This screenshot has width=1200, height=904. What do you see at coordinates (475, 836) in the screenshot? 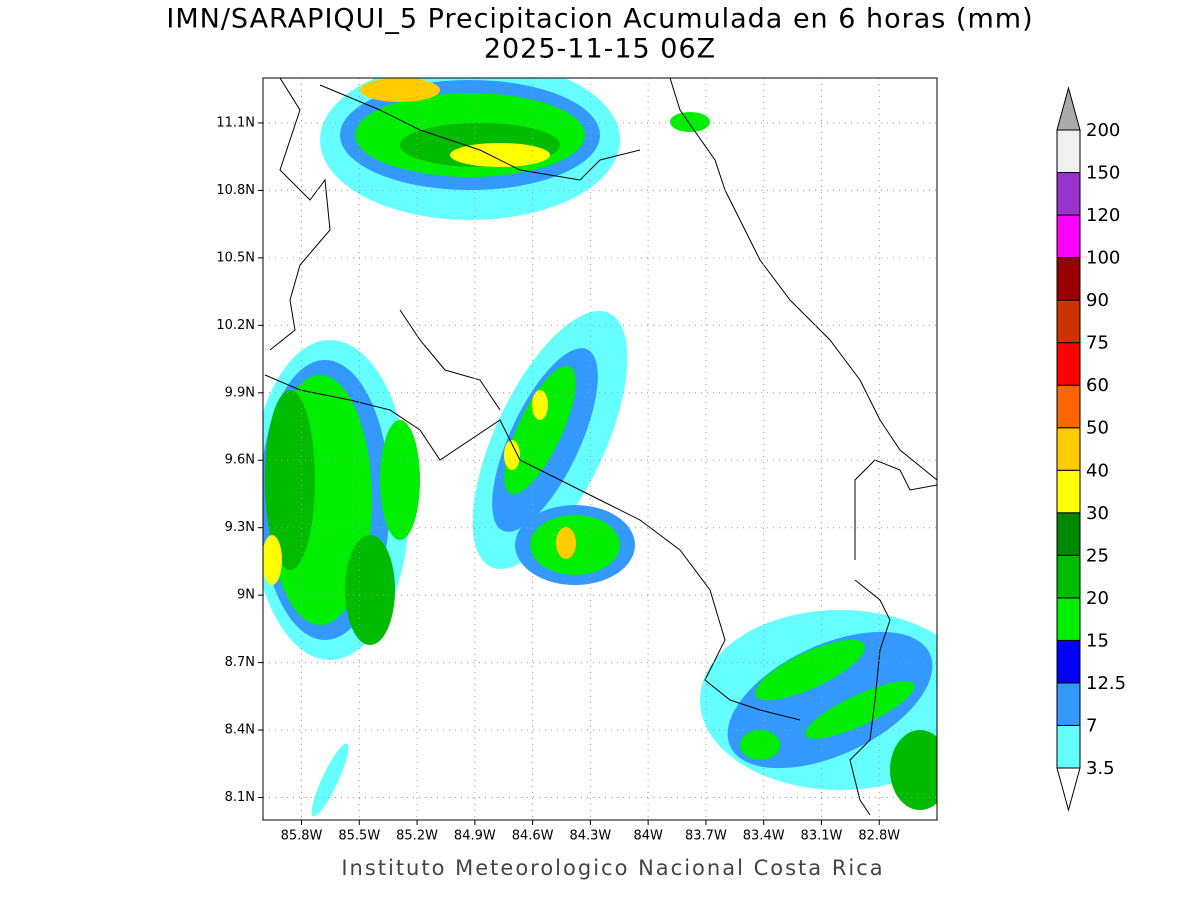
I see `lon-label: 84.9W` at bounding box center [475, 836].